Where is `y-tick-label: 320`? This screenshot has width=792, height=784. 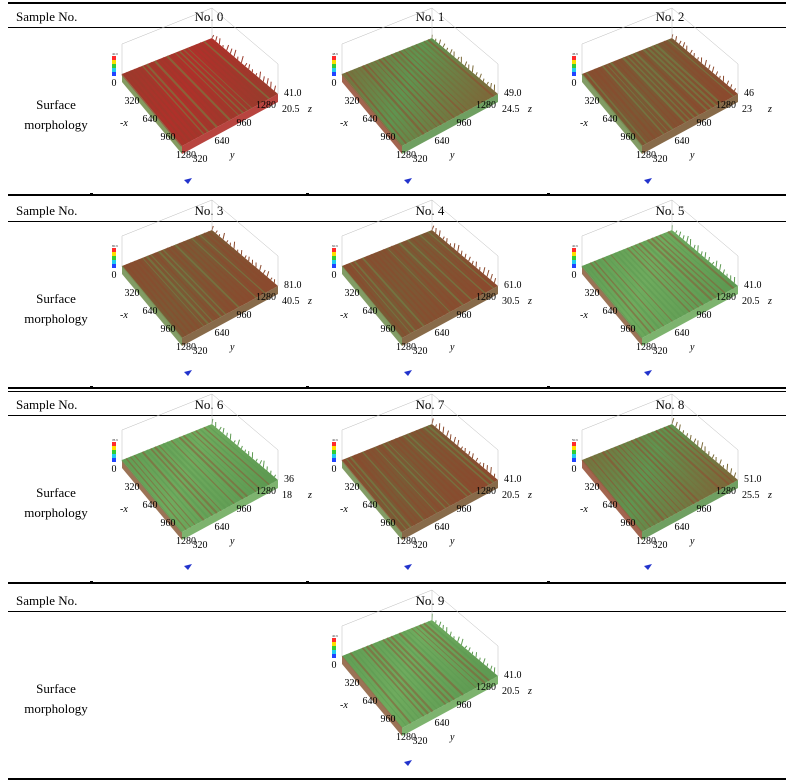
y-tick-label: 320 is located at coordinates (420, 159).